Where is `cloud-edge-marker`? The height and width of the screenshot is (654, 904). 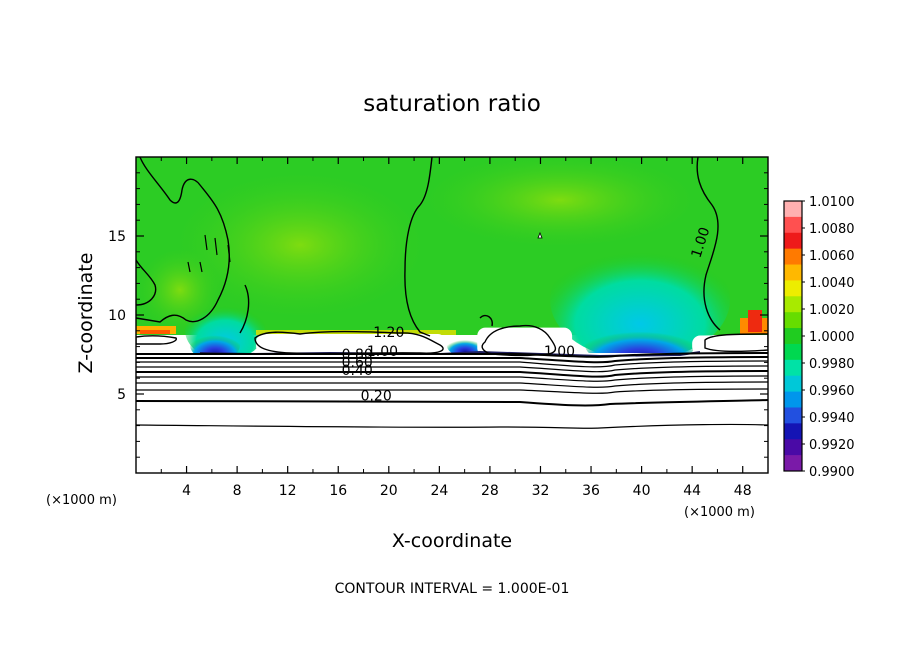 cloud-edge-marker is located at coordinates (540, 235).